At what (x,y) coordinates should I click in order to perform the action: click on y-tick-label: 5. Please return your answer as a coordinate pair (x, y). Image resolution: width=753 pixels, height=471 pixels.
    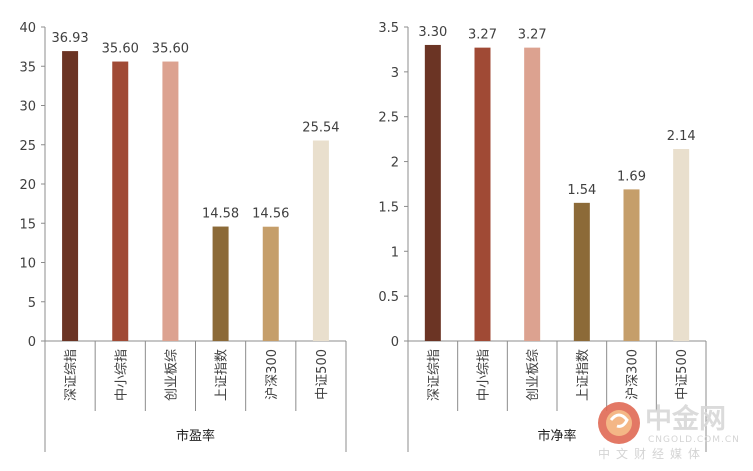
    Looking at the image, I should click on (32, 303).